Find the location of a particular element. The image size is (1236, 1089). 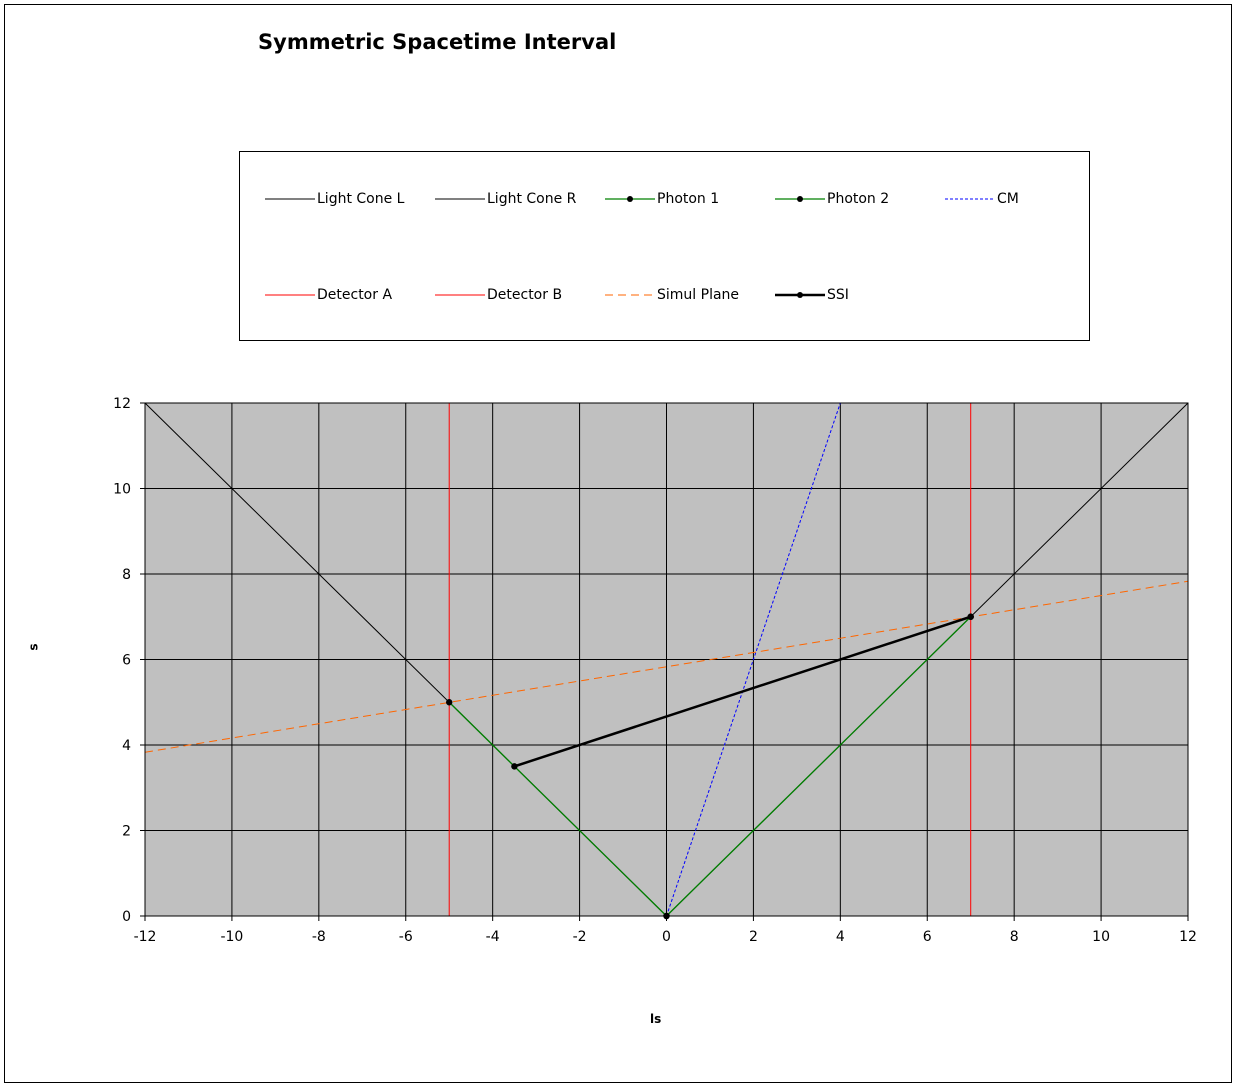

y-tick-label: 0 is located at coordinates (126, 917).